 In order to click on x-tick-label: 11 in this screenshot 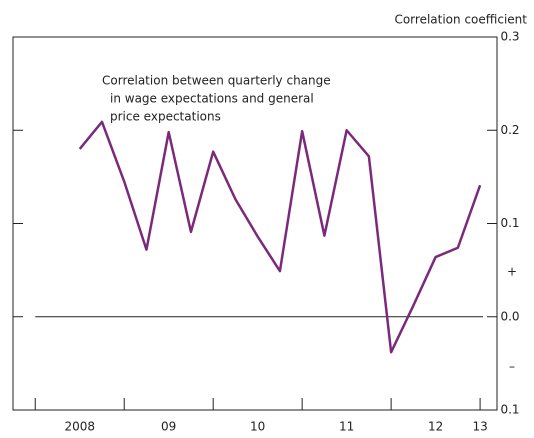, I will do `click(346, 427)`.